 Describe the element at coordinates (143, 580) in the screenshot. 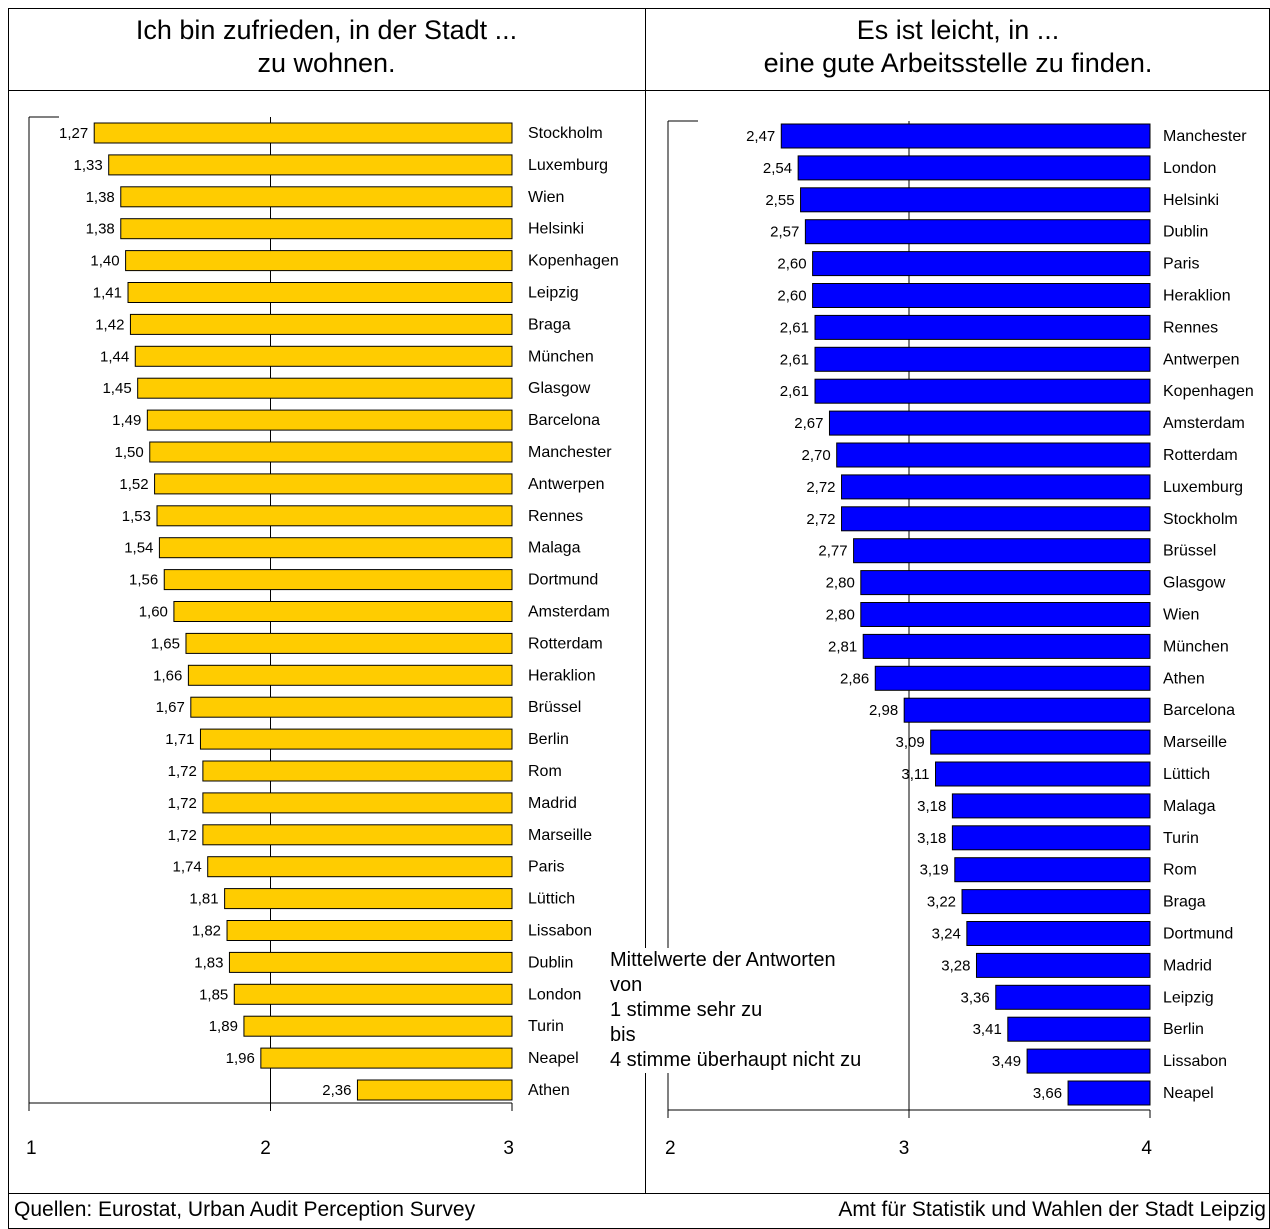

I see `left-value-label: 1,56` at that location.